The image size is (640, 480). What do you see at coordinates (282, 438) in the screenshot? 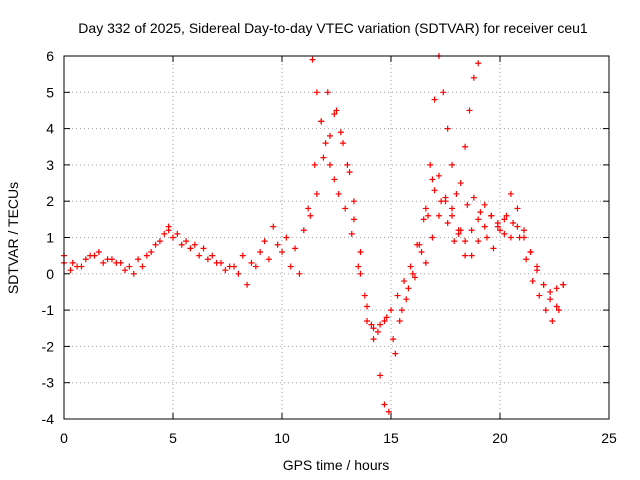
I see `x-tick-label: 10` at bounding box center [282, 438].